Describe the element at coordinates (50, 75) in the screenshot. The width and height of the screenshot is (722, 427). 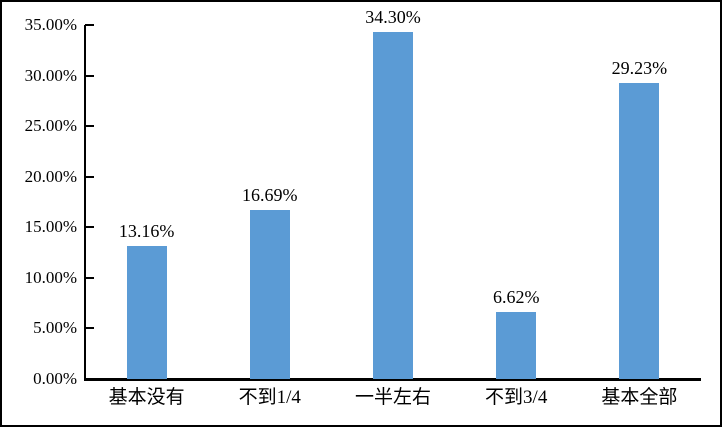
I see `y-axis-label: 30.00%` at that location.